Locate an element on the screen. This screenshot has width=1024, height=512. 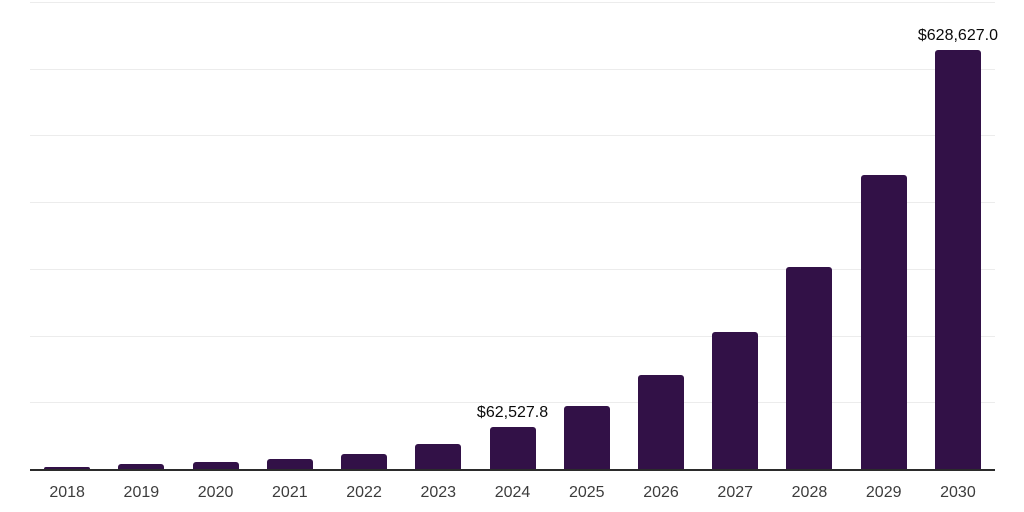
bar-2026 is located at coordinates (660, 421).